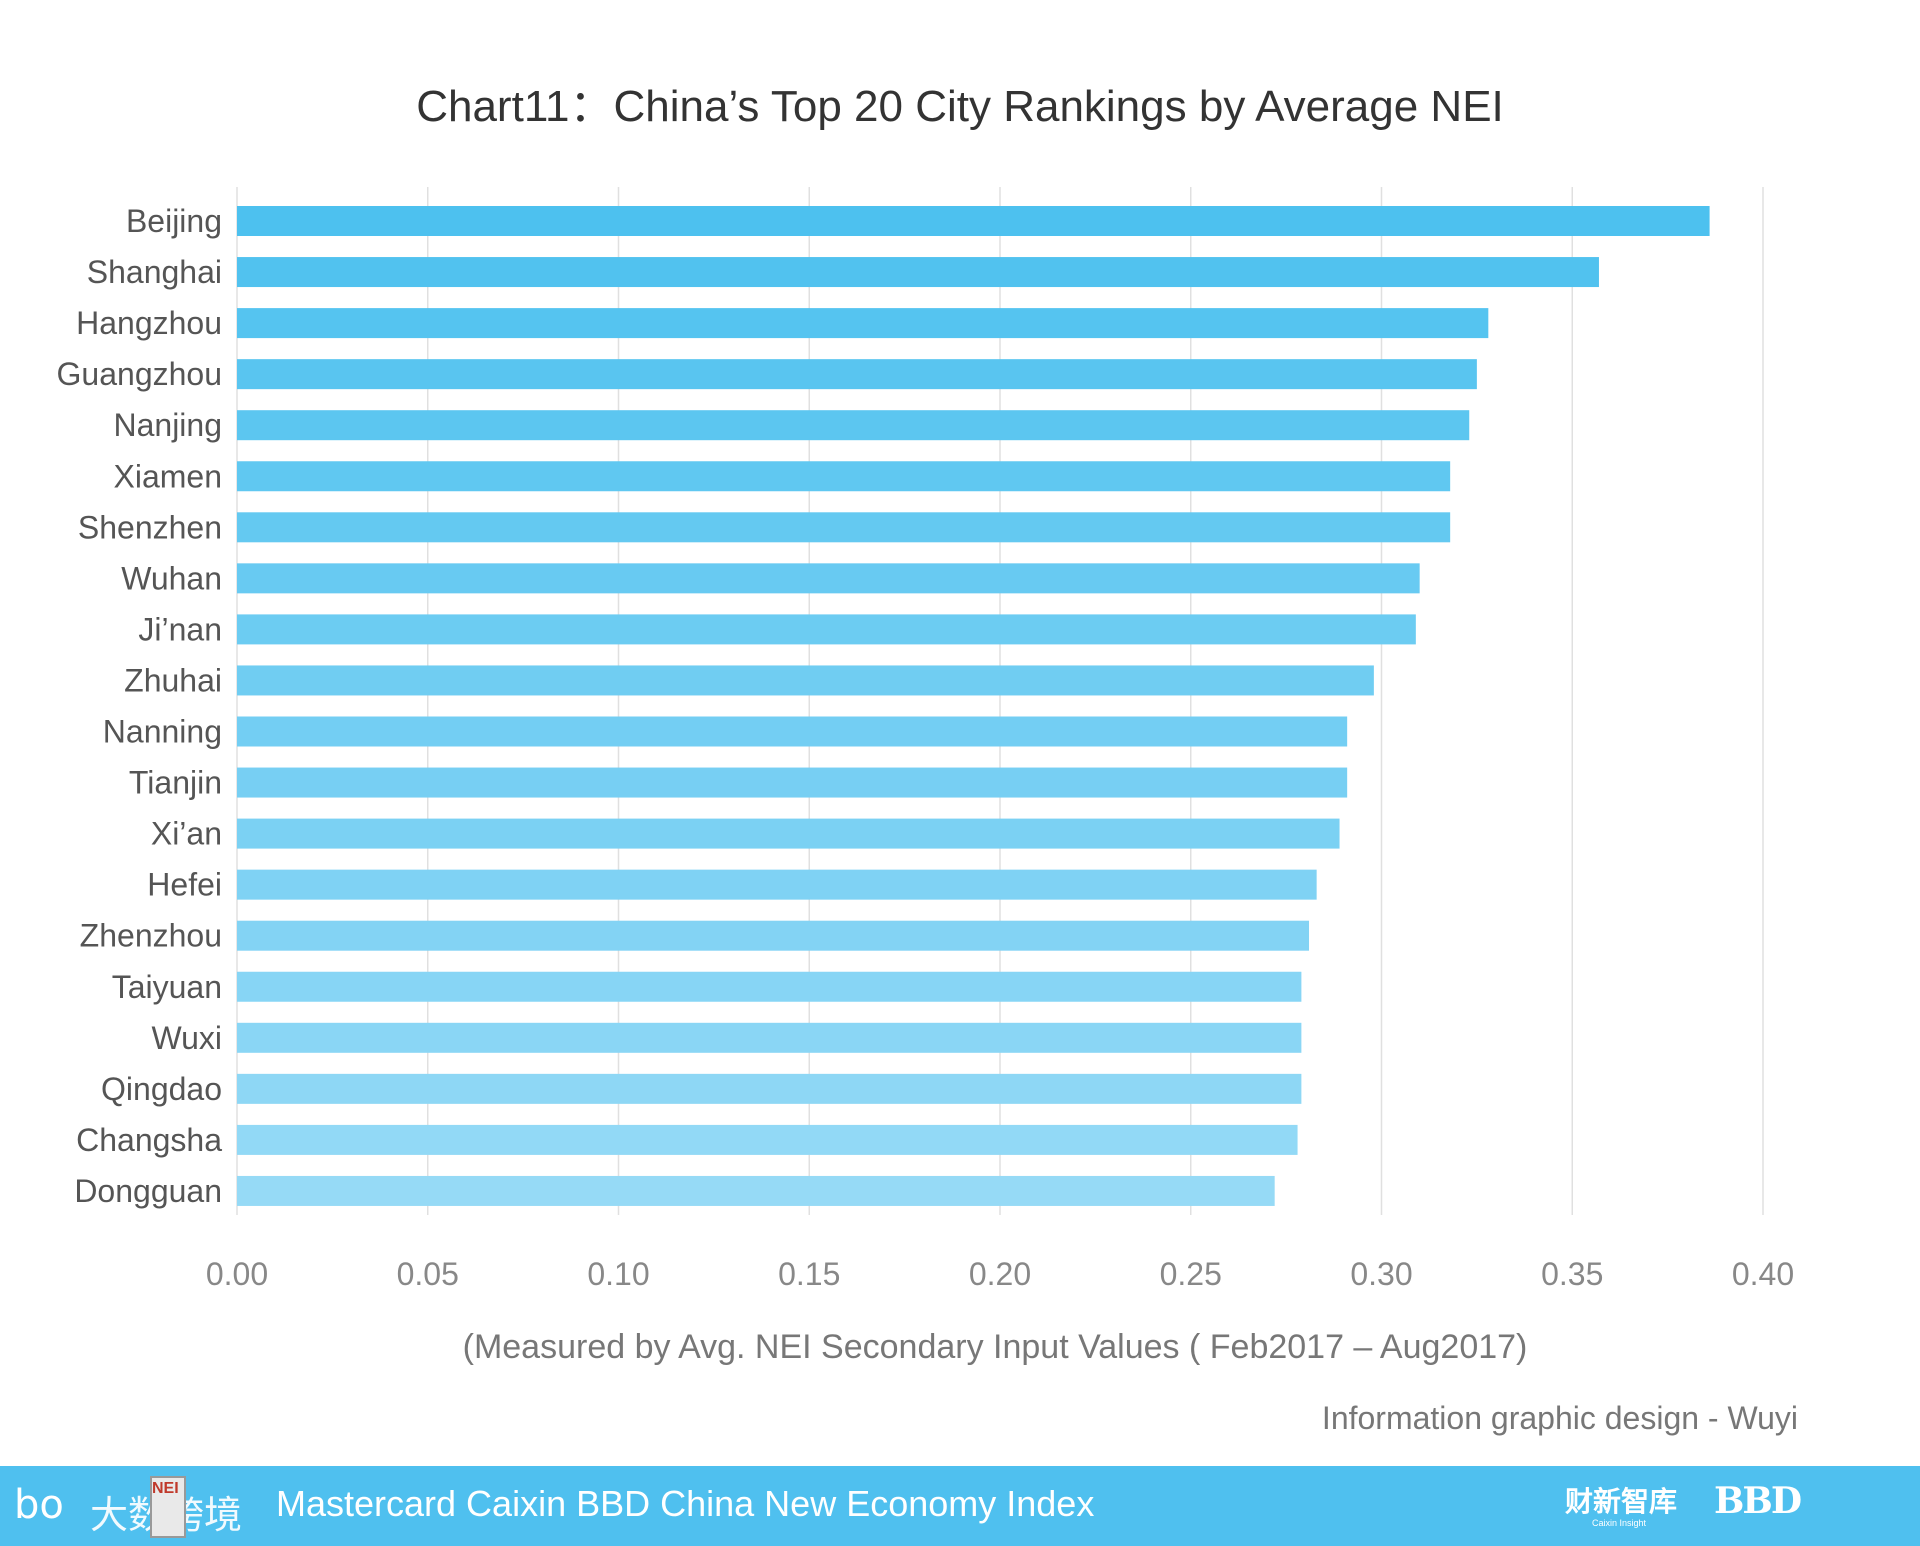 The height and width of the screenshot is (1546, 1920). What do you see at coordinates (173, 680) in the screenshot?
I see `category-label: Zhuhai` at bounding box center [173, 680].